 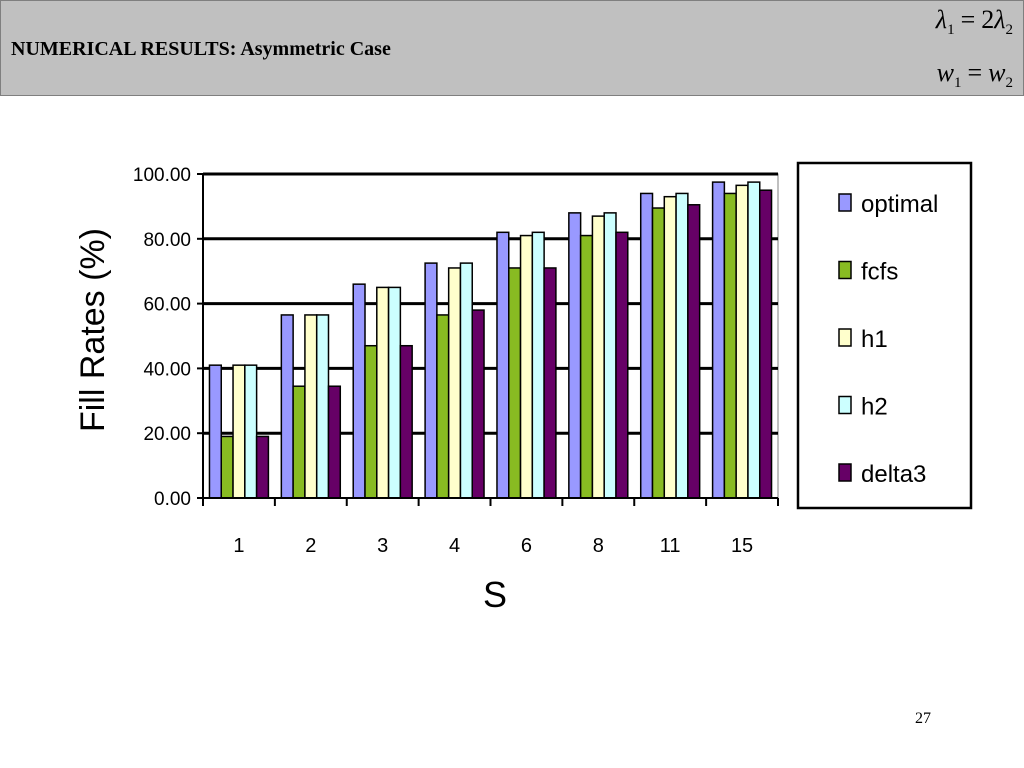 What do you see at coordinates (167, 434) in the screenshot?
I see `y-tick-label: 20.00` at bounding box center [167, 434].